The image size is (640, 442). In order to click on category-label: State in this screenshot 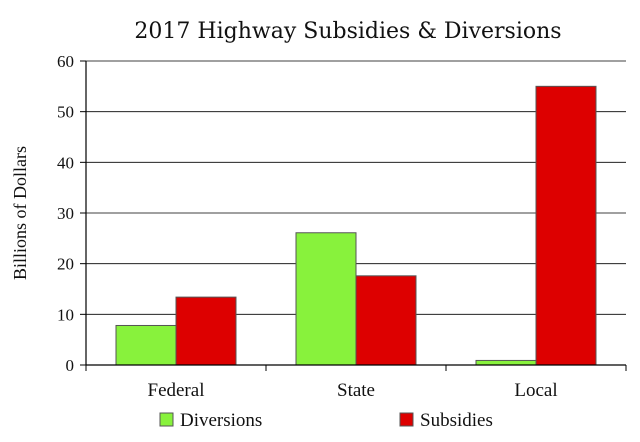, I will do `click(356, 390)`.